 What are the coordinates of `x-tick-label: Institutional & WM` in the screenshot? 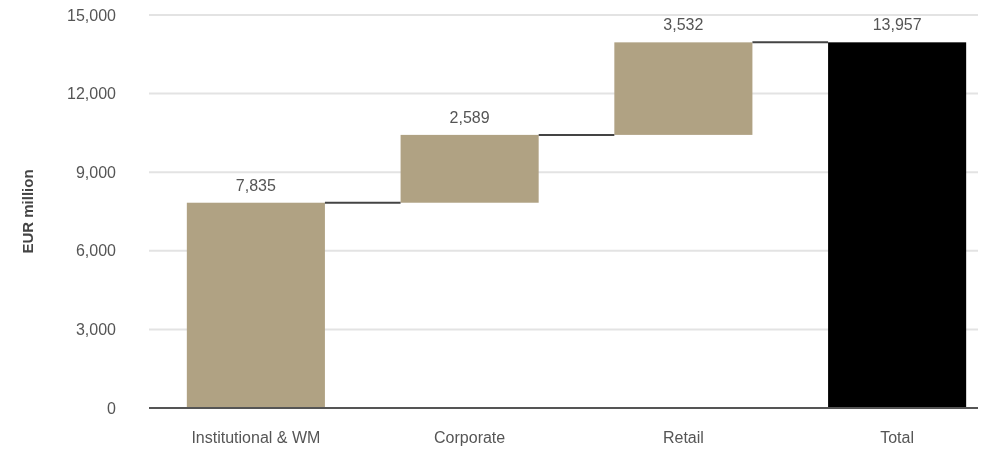 It's located at (256, 437).